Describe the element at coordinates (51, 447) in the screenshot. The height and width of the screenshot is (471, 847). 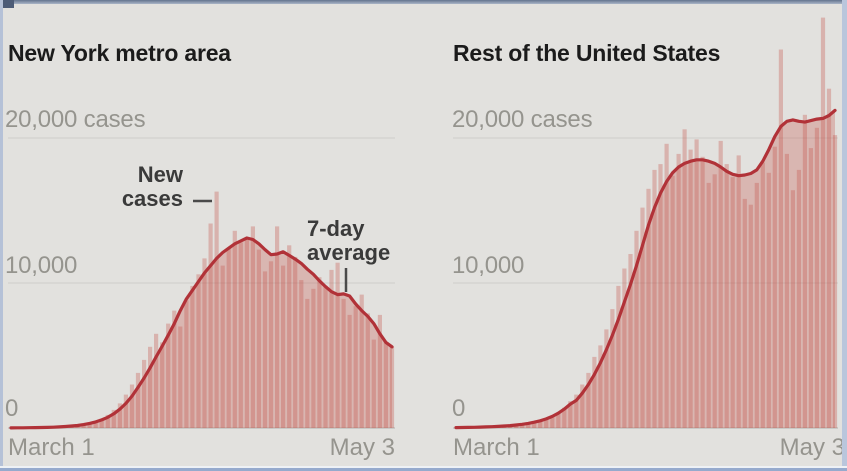
I see `x-axis-label-start-ny: March 1` at that location.